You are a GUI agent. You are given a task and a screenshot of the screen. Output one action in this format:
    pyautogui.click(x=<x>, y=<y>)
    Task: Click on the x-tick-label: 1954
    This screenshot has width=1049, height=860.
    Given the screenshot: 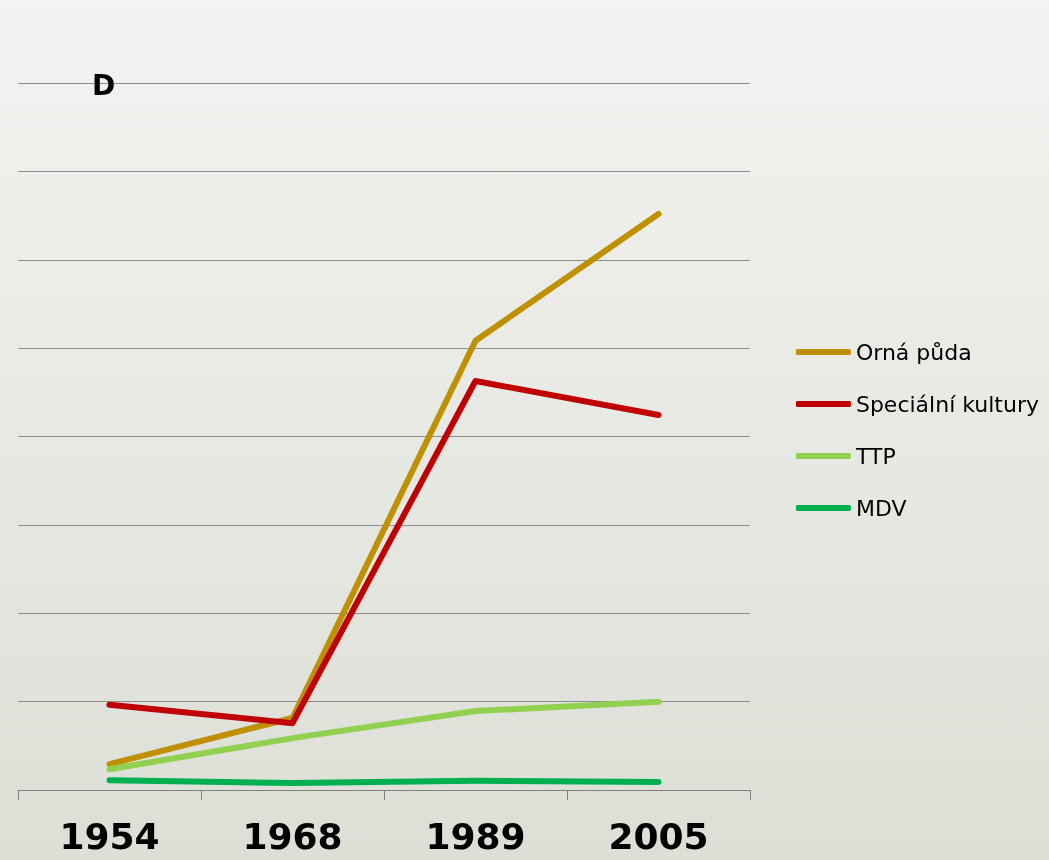 What is the action you would take?
    pyautogui.click(x=109, y=836)
    